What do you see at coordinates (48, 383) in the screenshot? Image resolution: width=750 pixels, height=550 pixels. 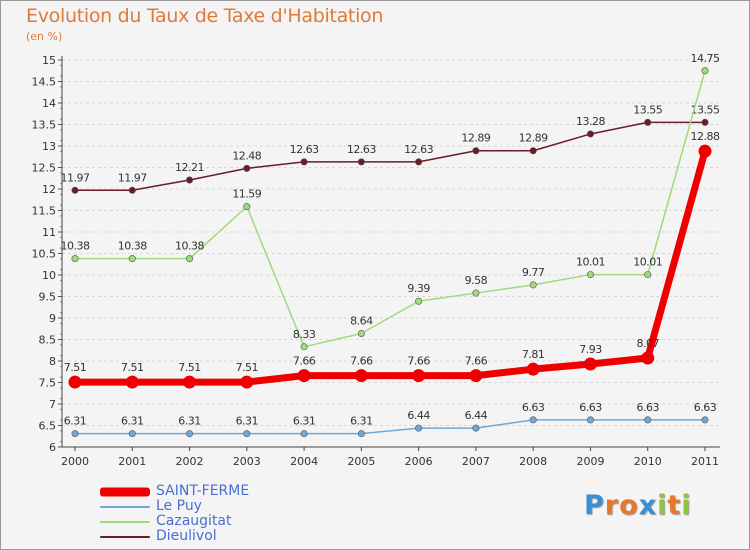 I see `y-tick-label: 7.5` at bounding box center [48, 383].